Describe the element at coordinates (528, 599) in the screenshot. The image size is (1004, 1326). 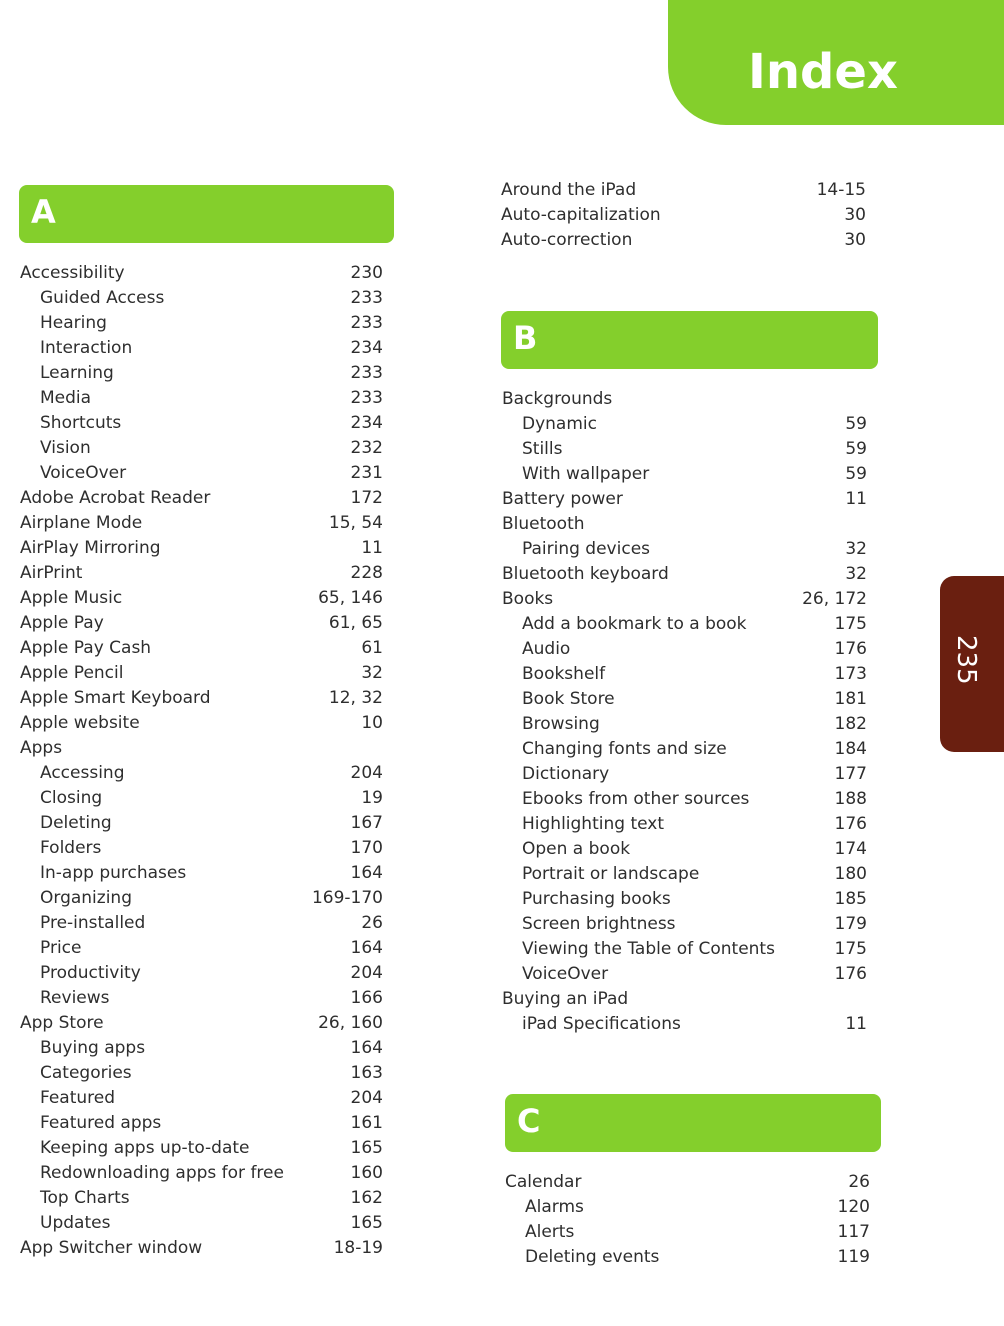
I see `entry-label: Books` at that location.